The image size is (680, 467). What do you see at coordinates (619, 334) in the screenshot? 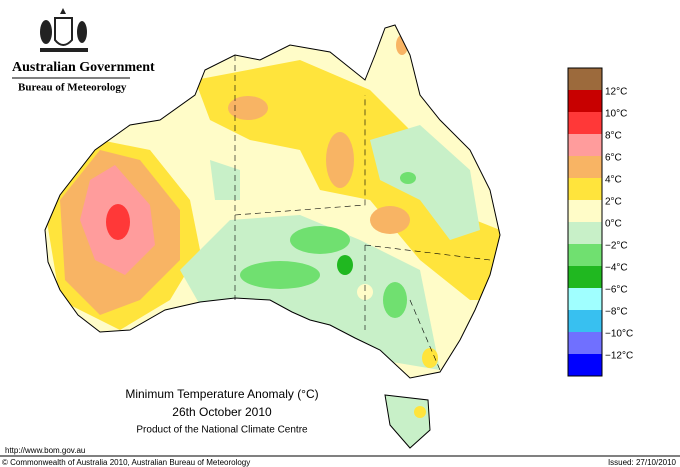
I see `legend-label: −10°C` at bounding box center [619, 334].